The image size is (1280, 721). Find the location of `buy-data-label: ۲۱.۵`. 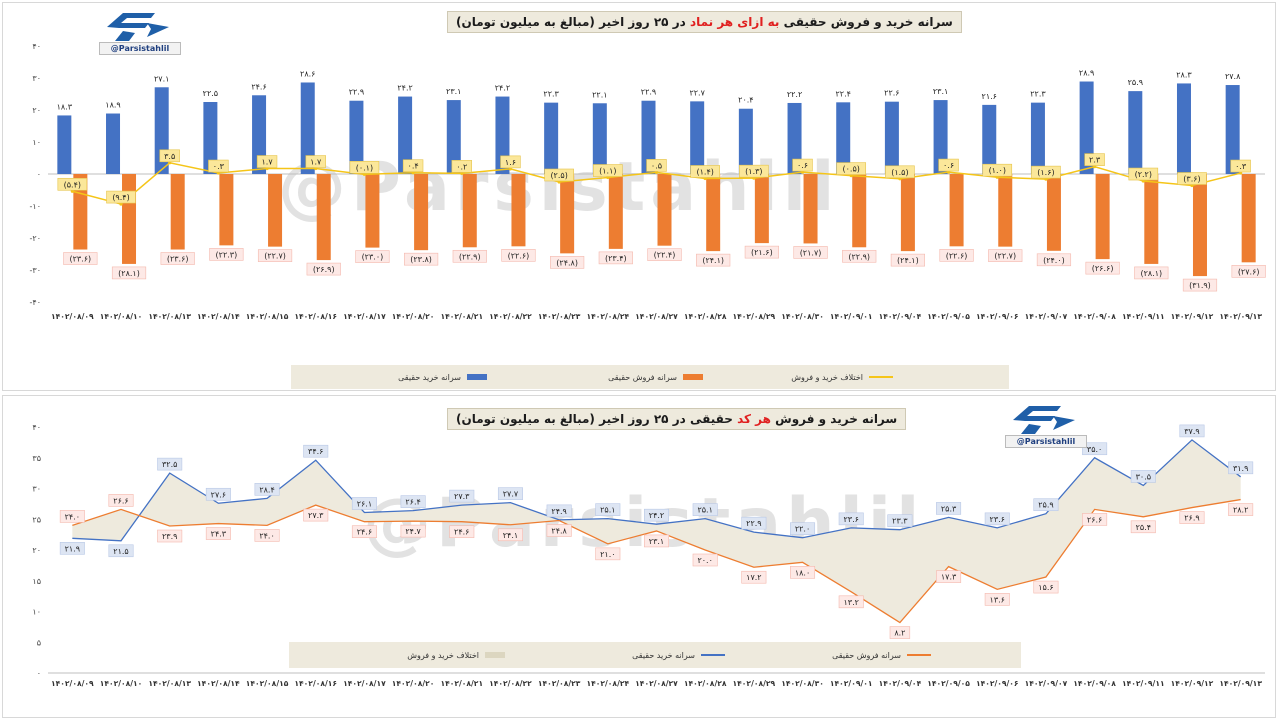

buy-data-label: ۲۱.۵ is located at coordinates (120, 551).